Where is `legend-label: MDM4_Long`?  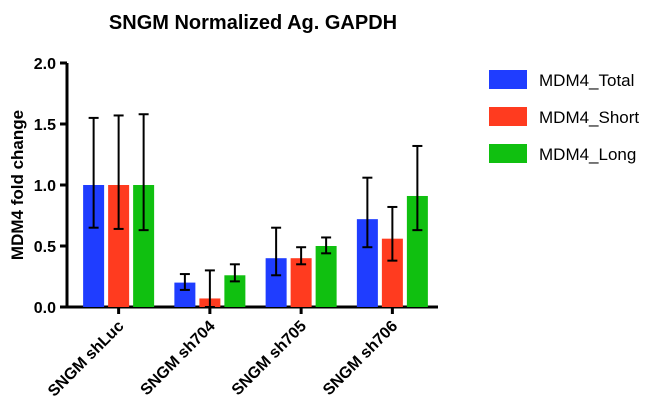 legend-label: MDM4_Long is located at coordinates (587, 154).